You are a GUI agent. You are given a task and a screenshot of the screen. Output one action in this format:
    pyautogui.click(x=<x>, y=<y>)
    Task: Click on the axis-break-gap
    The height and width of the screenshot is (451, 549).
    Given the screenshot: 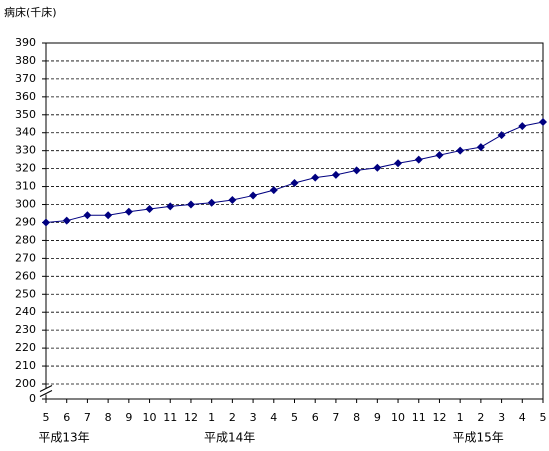 What is the action you would take?
    pyautogui.click(x=46, y=391)
    